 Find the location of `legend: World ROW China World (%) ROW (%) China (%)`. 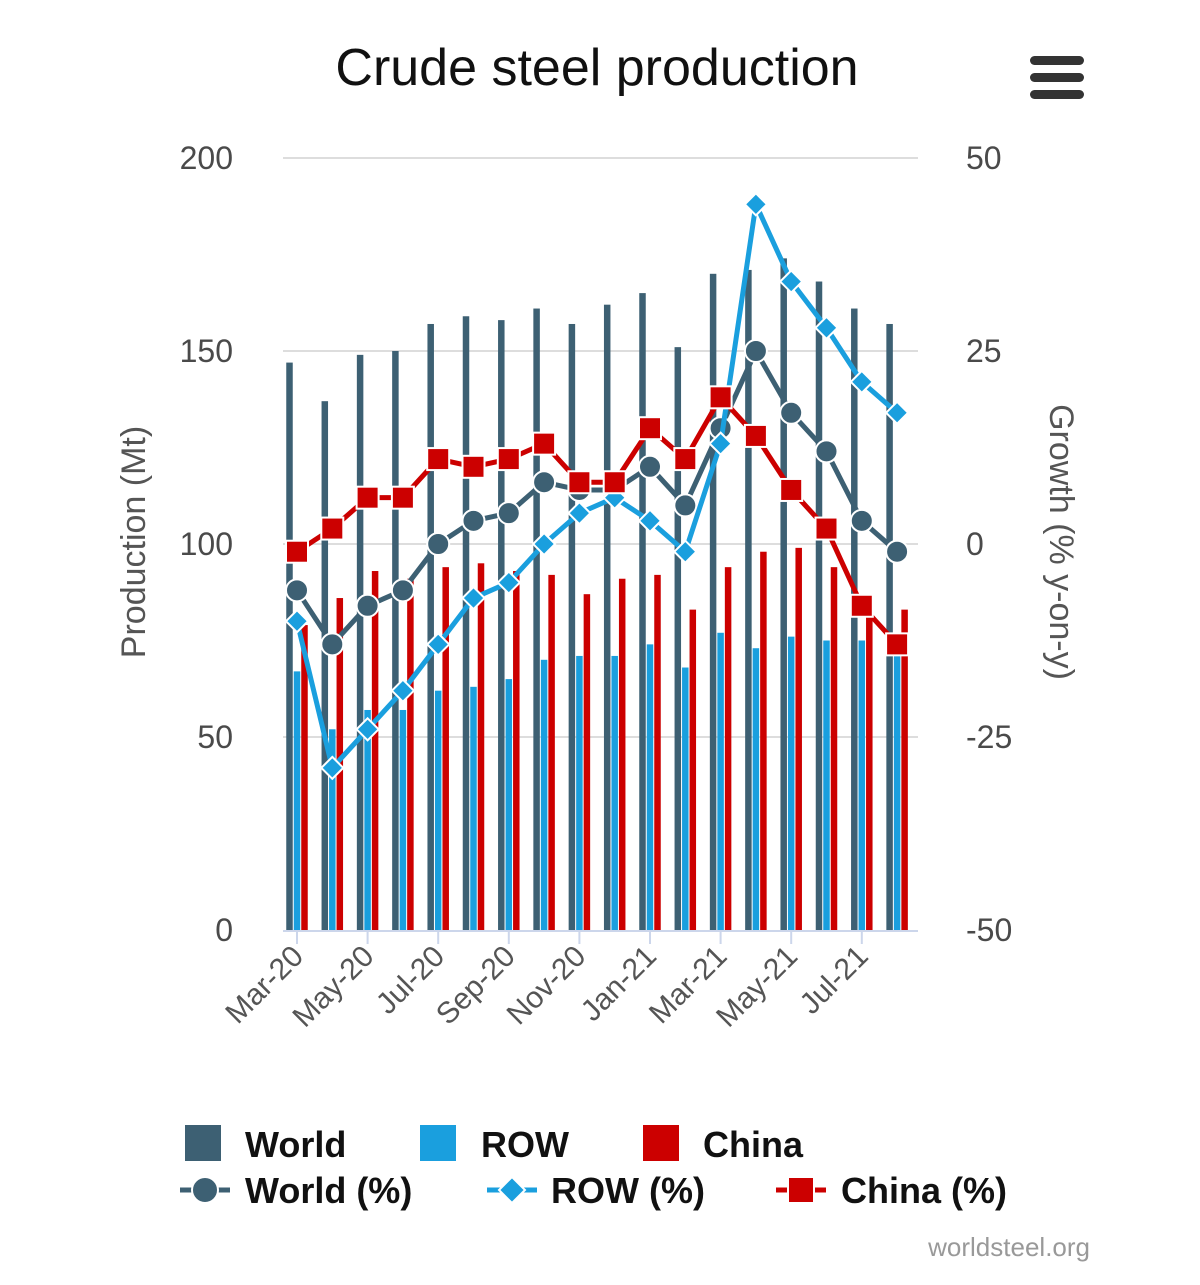

legend: World ROW China World (%) ROW (%) China (%) is located at coordinates (593, 1167).